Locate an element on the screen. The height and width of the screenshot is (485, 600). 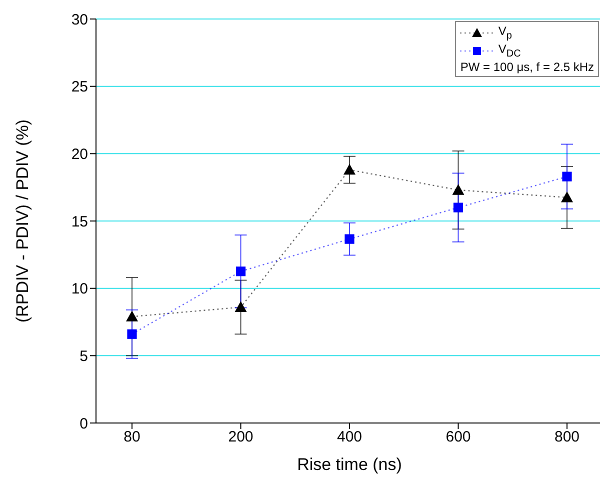
y-tick-label: 20 is located at coordinates (79, 154).